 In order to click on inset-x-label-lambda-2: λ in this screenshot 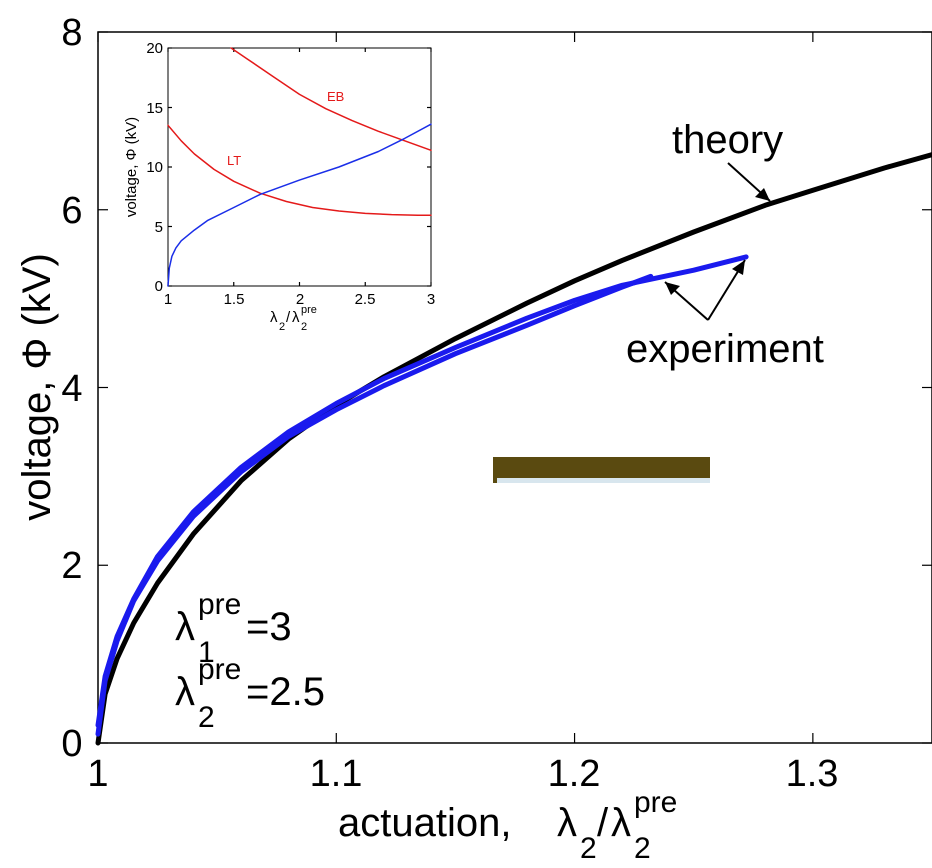, I will do `click(296, 317)`.